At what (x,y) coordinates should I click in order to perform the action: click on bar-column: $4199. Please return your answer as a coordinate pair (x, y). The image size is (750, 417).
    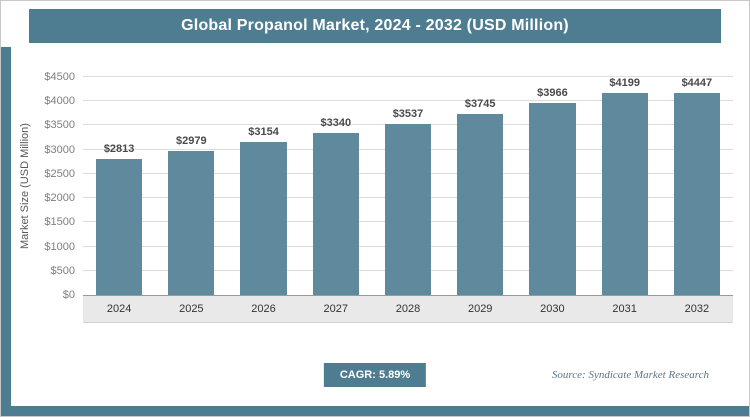
    Looking at the image, I should click on (625, 186).